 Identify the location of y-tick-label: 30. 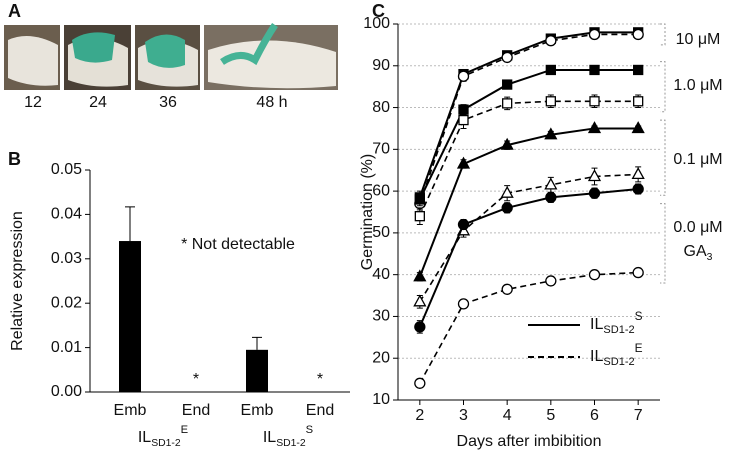
(381, 316).